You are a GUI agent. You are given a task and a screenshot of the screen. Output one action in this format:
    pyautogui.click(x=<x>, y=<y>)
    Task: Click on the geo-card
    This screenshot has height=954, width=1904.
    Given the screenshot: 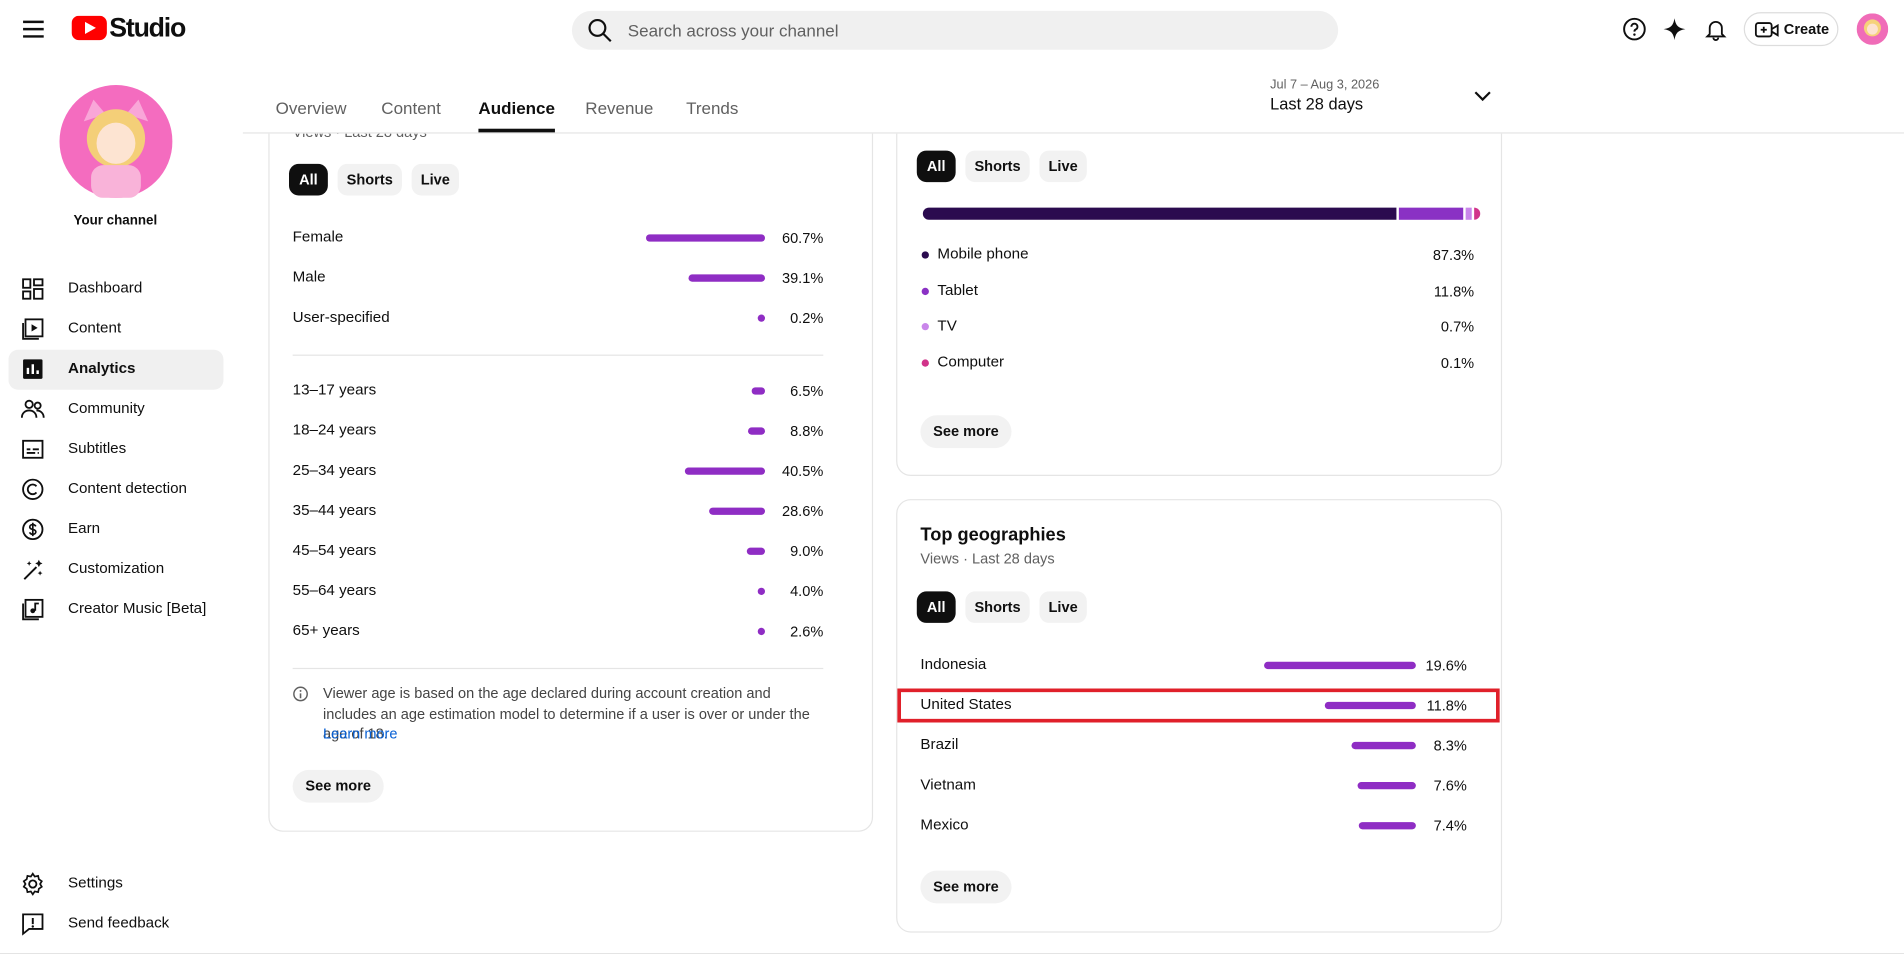 What is the action you would take?
    pyautogui.click(x=1199, y=716)
    